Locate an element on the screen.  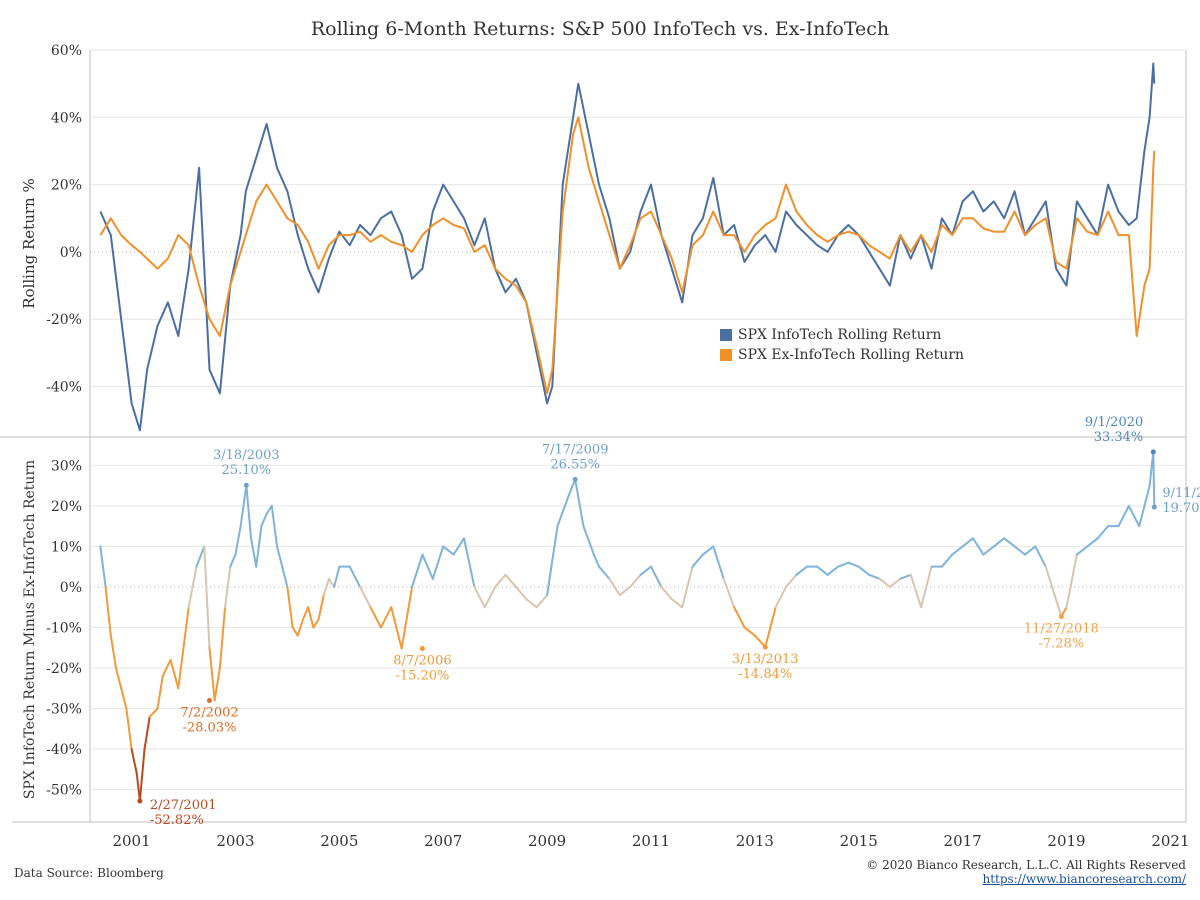
y-tick-label: 10% is located at coordinates (66, 547).